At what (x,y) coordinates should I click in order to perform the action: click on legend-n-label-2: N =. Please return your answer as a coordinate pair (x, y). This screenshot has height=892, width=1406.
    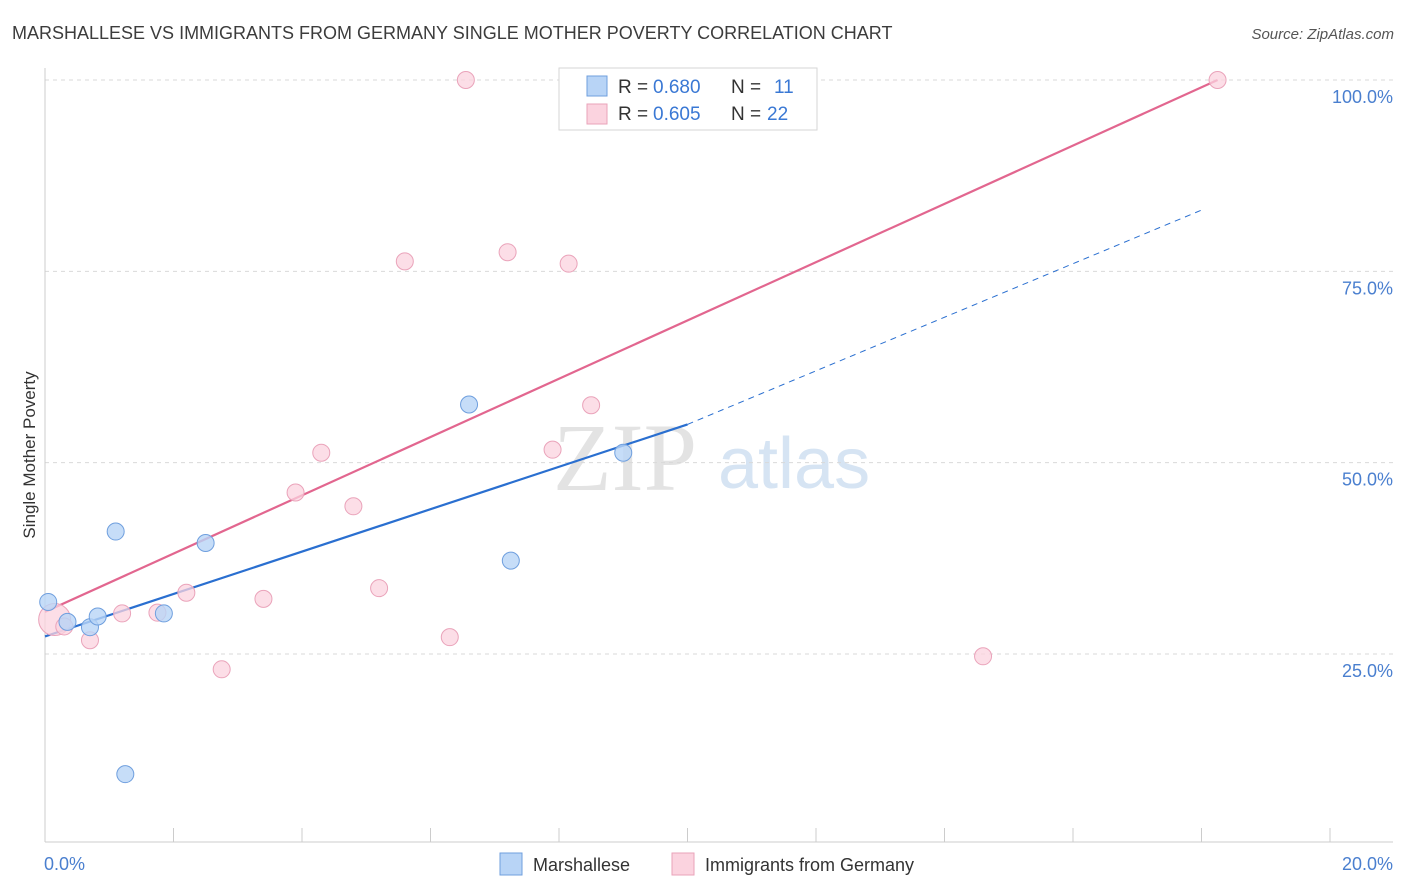
    Looking at the image, I should click on (746, 114).